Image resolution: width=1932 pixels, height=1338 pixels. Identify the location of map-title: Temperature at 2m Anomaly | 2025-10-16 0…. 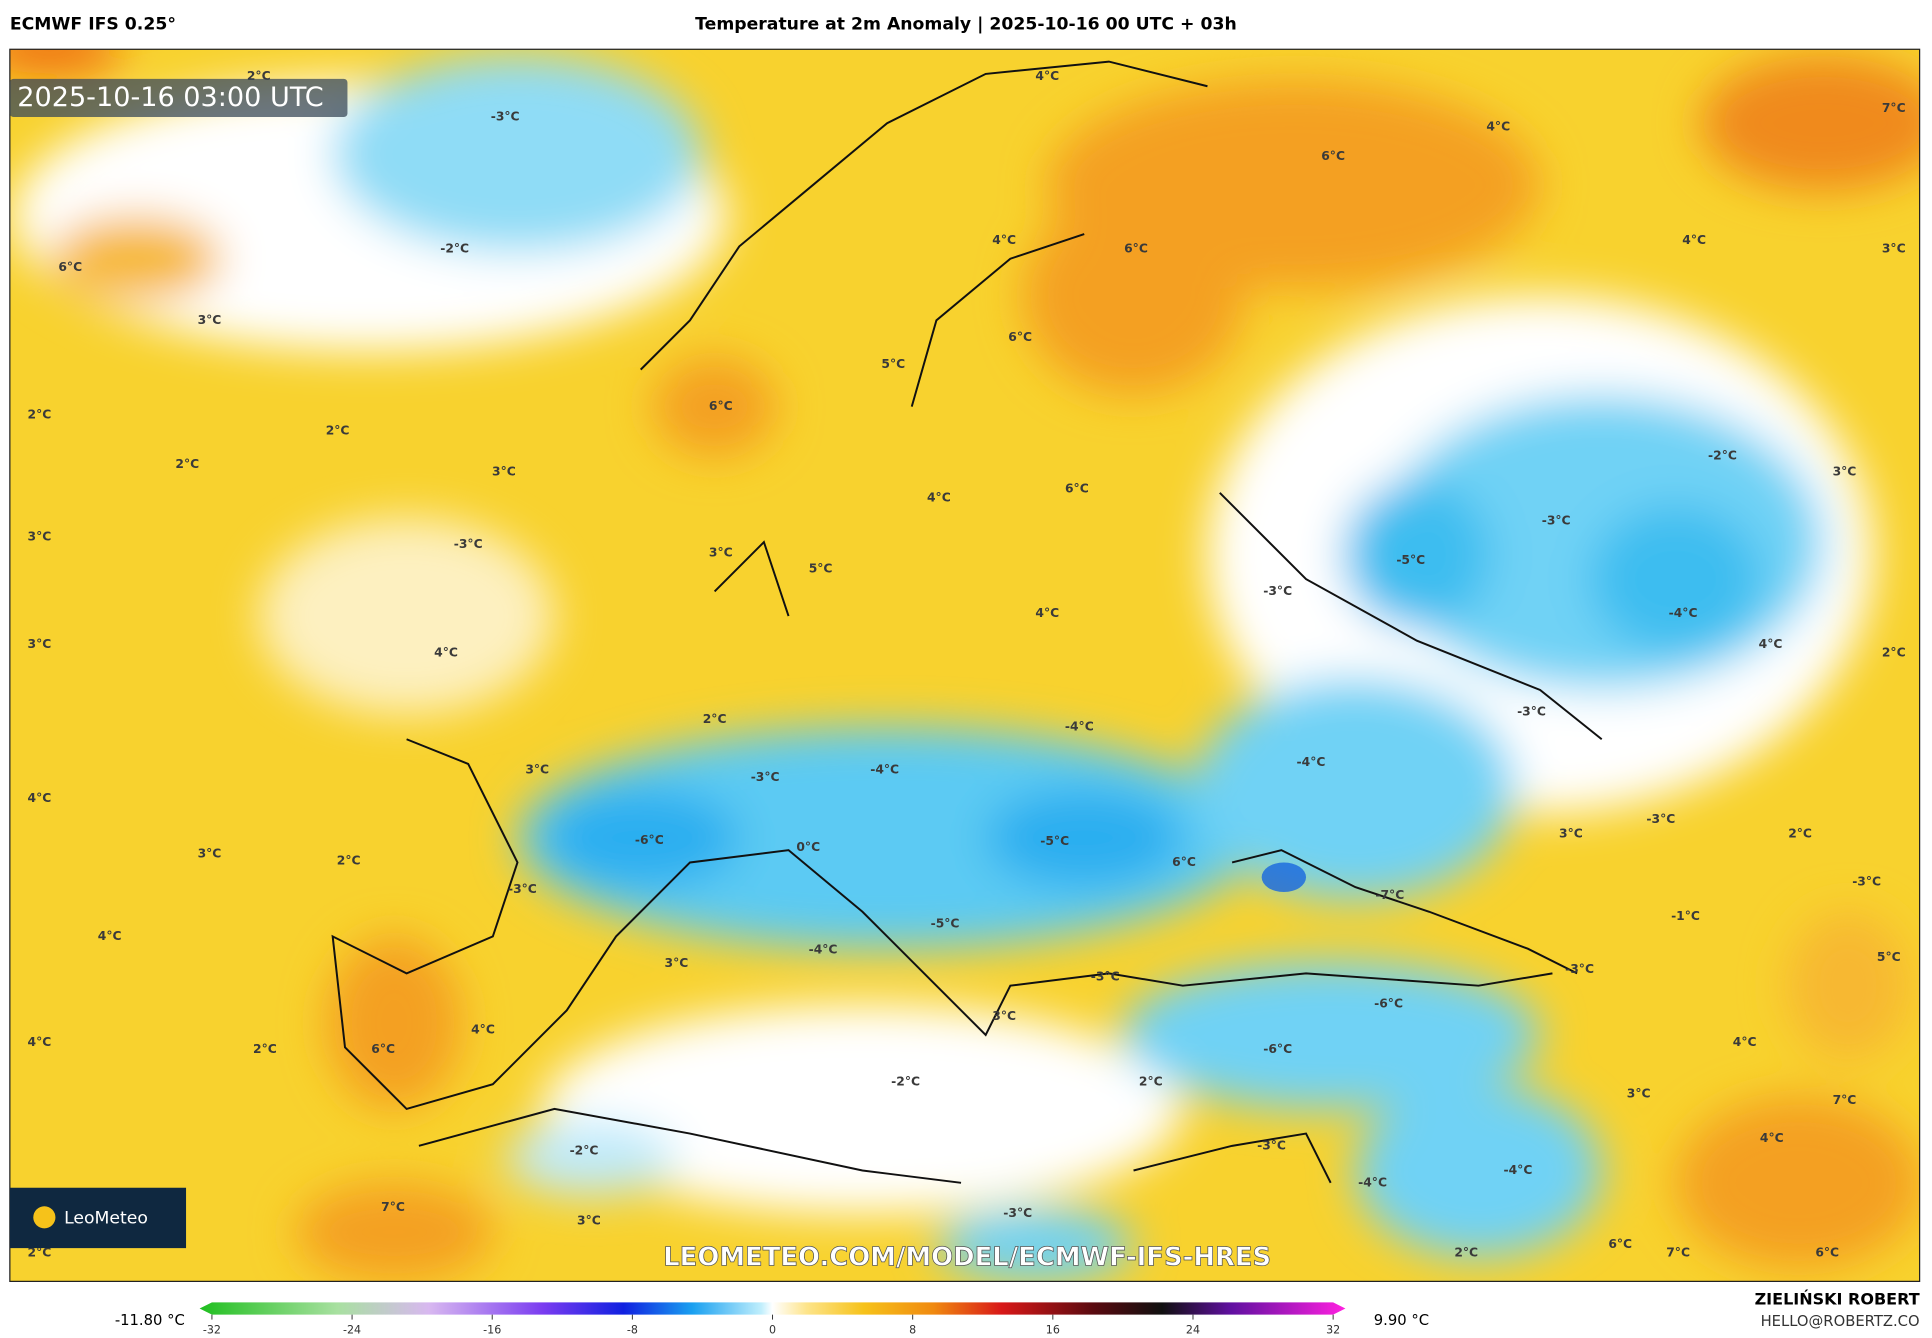
(966, 25).